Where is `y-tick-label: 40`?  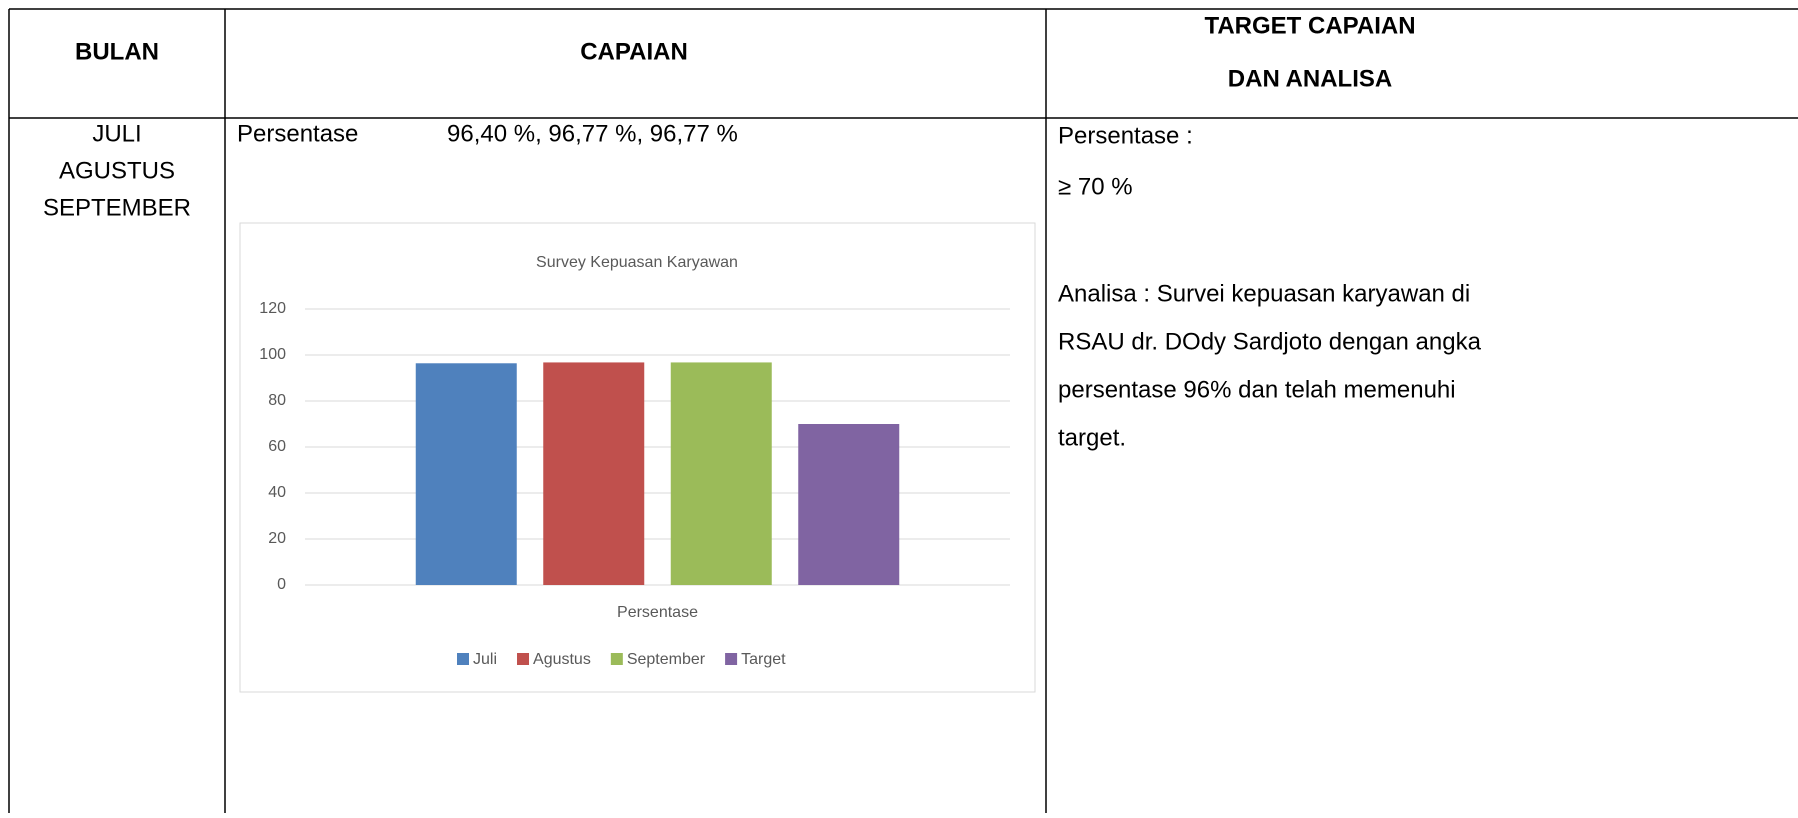 y-tick-label: 40 is located at coordinates (277, 492).